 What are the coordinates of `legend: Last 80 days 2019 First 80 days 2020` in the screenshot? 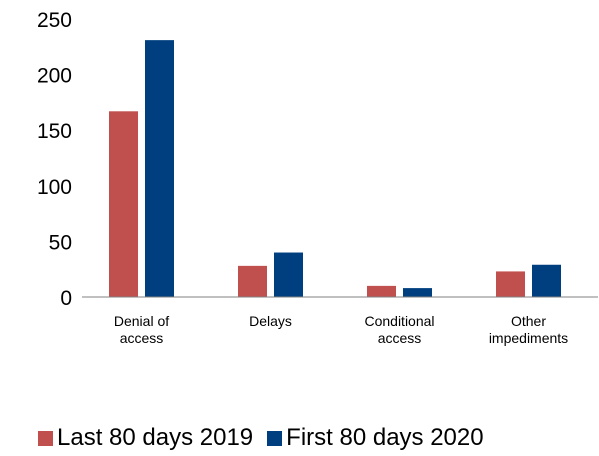 It's located at (268, 438).